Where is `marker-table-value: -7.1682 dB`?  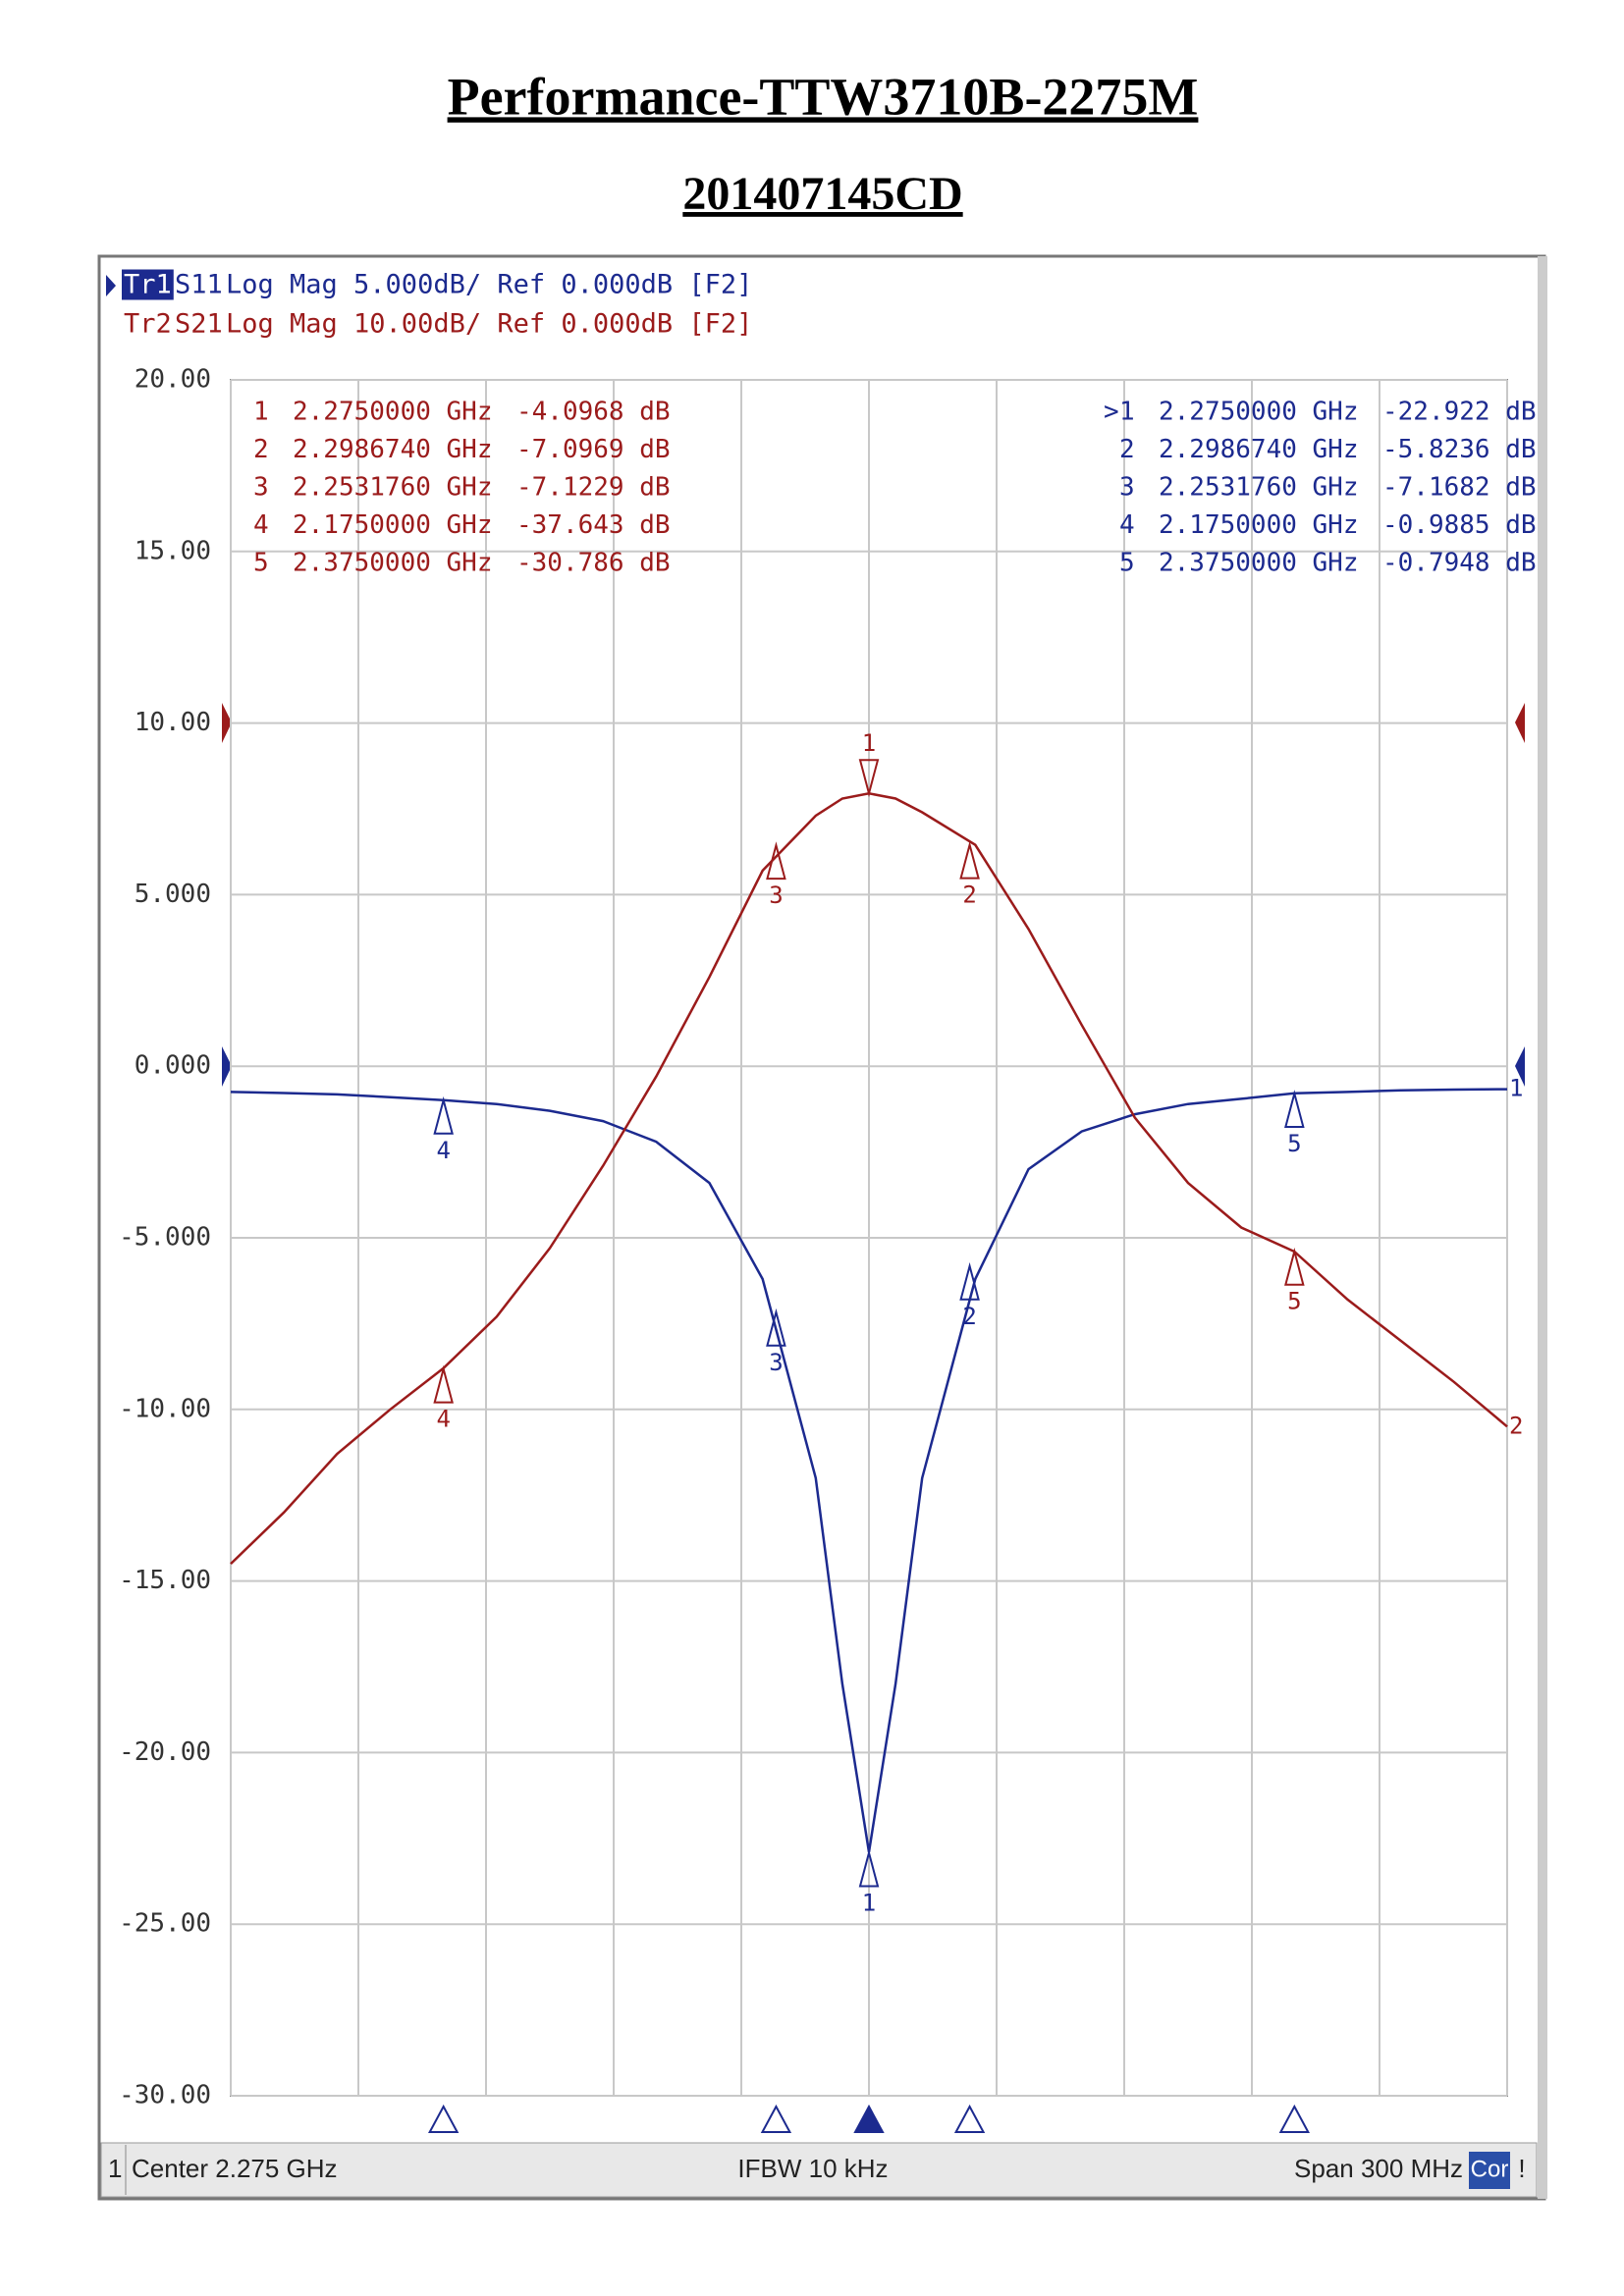 marker-table-value: -7.1682 dB is located at coordinates (1459, 488).